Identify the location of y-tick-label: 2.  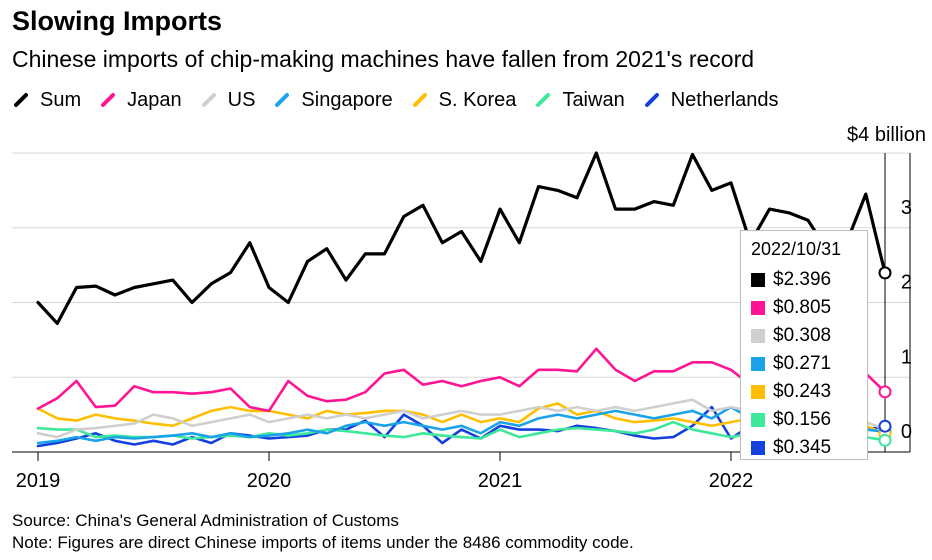
(906, 283).